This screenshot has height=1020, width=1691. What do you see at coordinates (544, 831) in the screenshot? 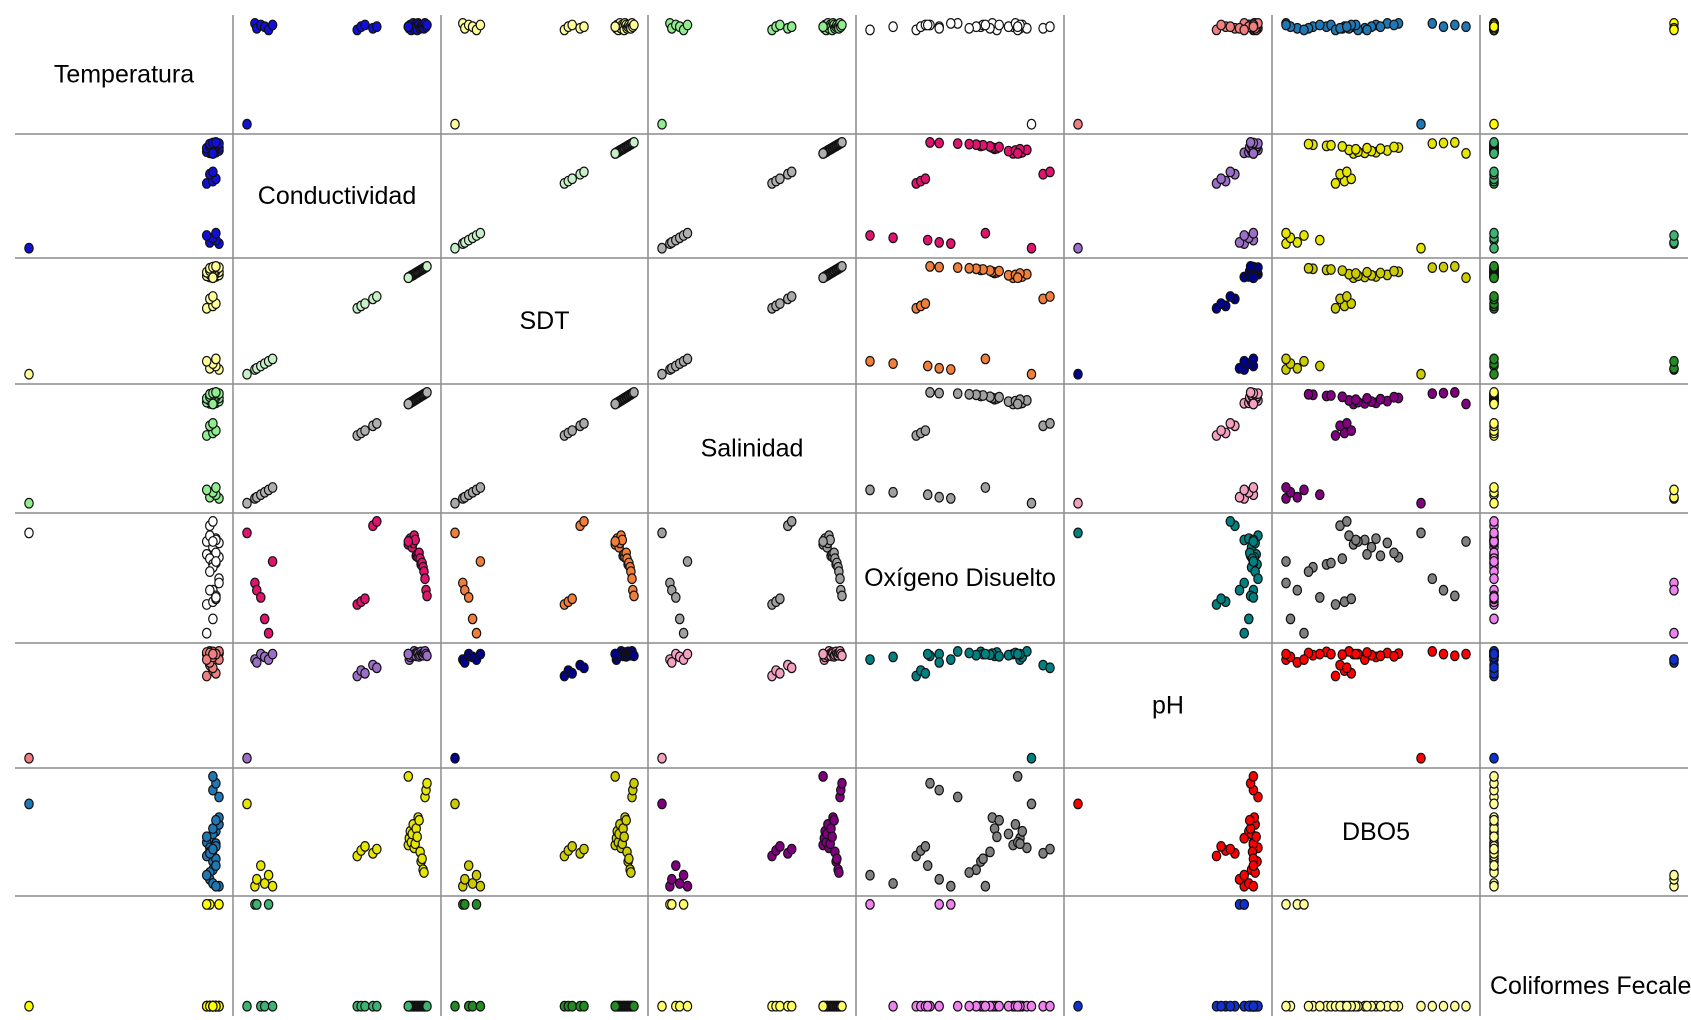
I see `panel-dbo5-vs-sdt` at bounding box center [544, 831].